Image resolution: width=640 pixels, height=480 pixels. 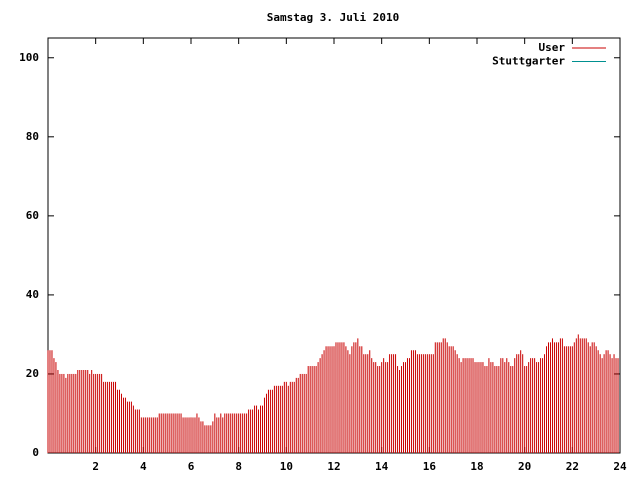 I want to click on x-tick-label: 8, so click(x=238, y=466).